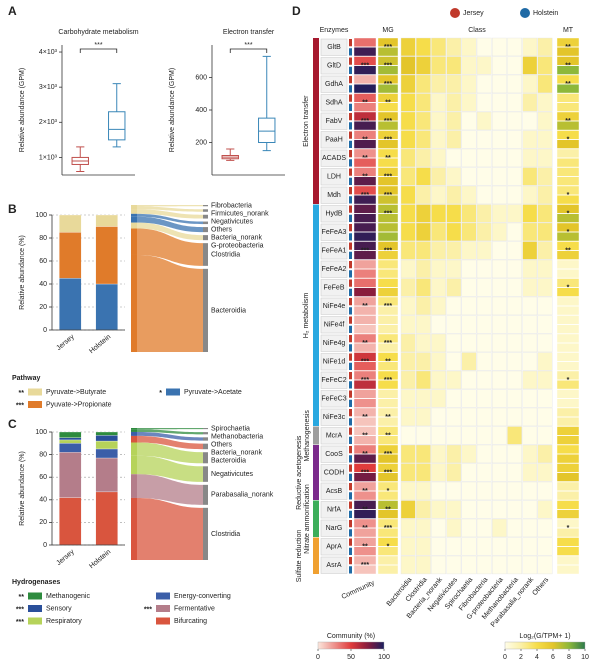  What do you see at coordinates (351, 636) in the screenshot?
I see `colorbar-title: Community (%)` at bounding box center [351, 636].